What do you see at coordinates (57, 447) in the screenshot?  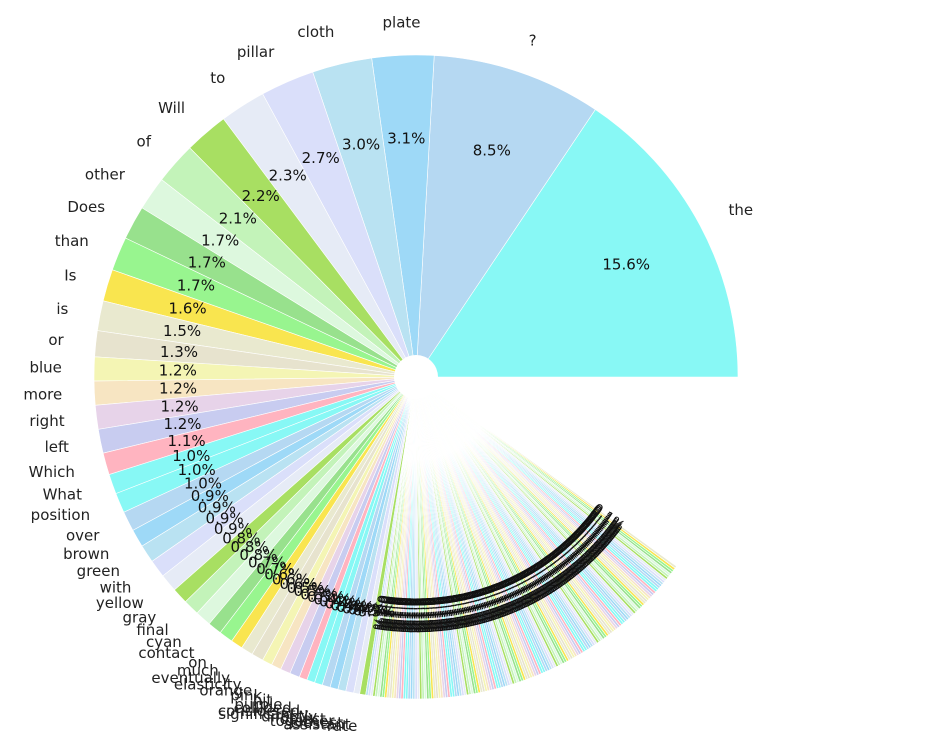 I see `slice-label: left` at bounding box center [57, 447].